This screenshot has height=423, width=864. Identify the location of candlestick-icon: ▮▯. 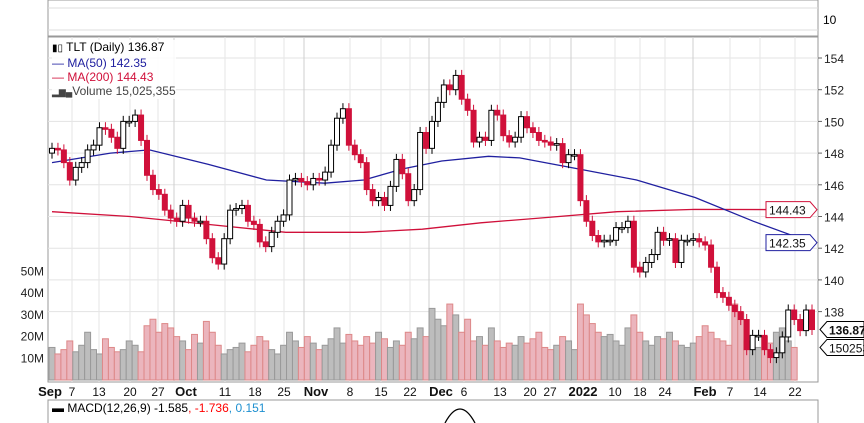
(58, 48).